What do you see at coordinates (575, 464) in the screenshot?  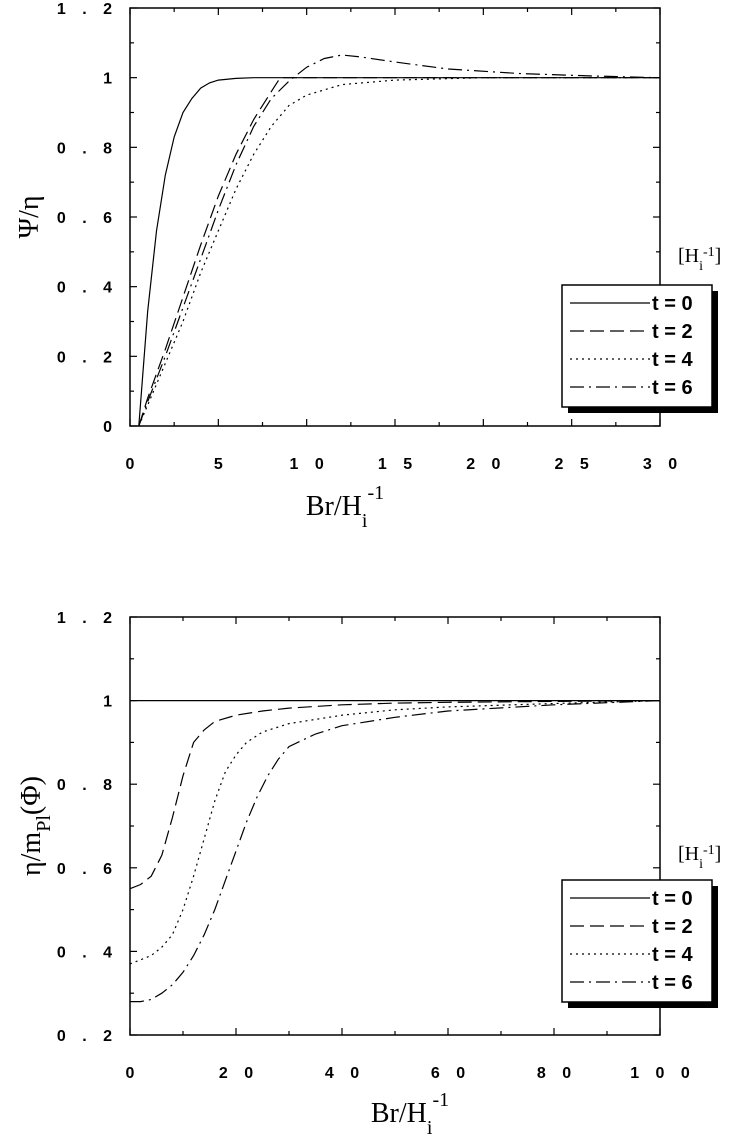 I see `top-x-tick-label: 2 5` at bounding box center [575, 464].